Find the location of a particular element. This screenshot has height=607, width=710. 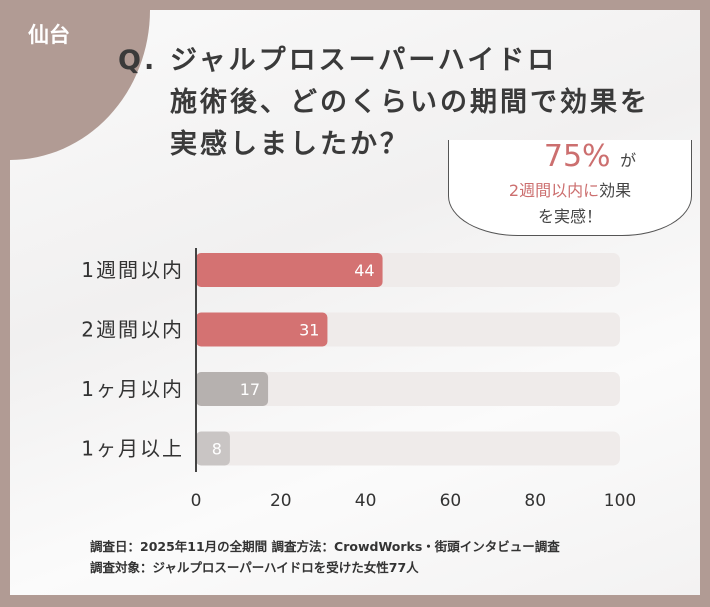

callout-bubble: 75% が 2週間以内に効果 を実感！ is located at coordinates (570, 188).